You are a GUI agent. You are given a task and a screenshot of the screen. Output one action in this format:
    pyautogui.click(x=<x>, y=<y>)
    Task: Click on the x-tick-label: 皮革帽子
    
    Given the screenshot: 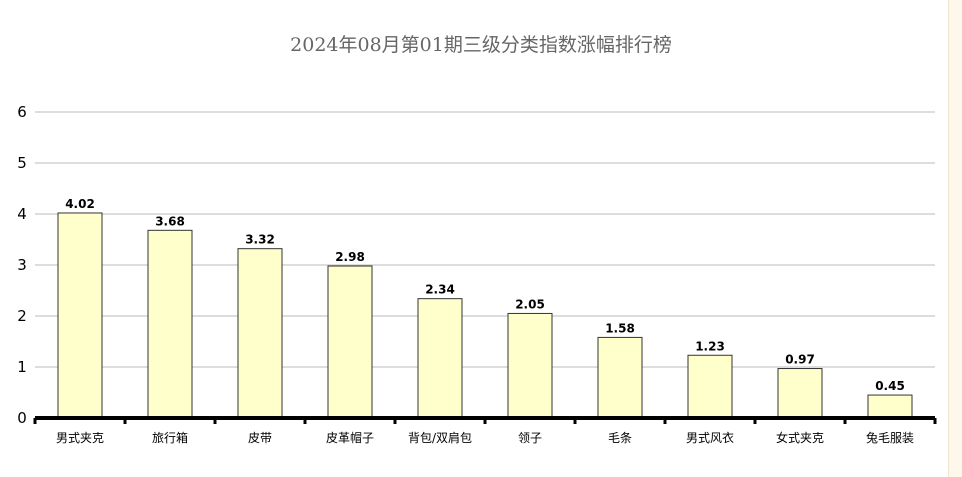 What is the action you would take?
    pyautogui.click(x=350, y=437)
    